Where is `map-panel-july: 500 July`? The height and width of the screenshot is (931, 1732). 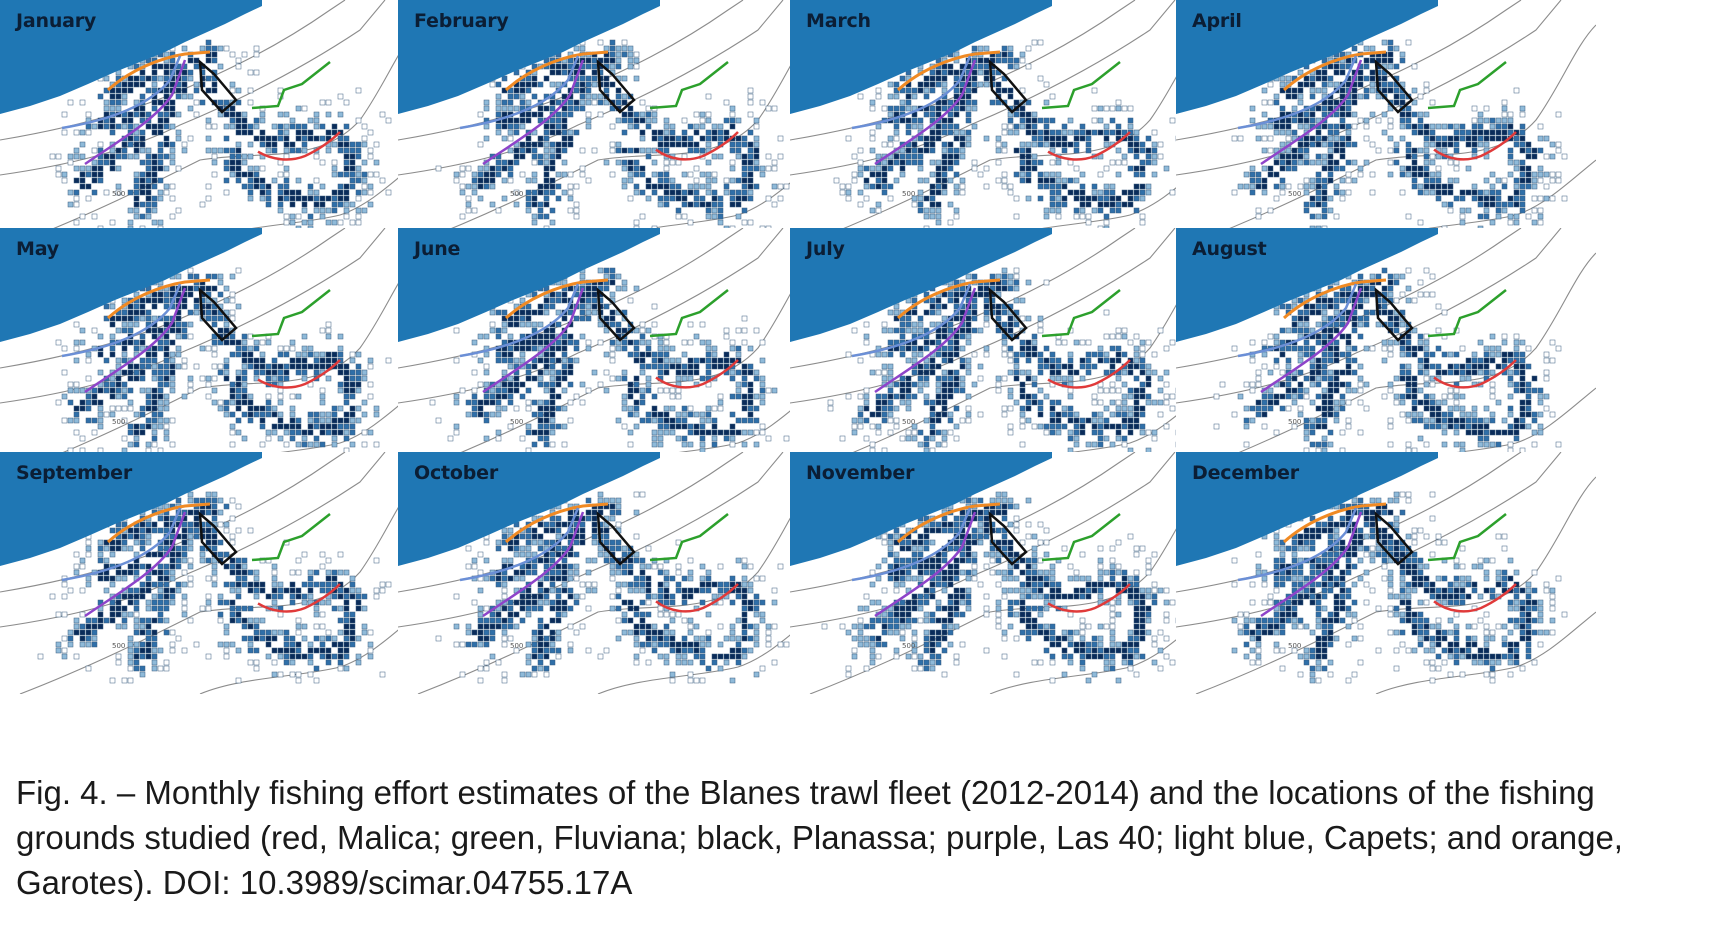 map-panel-july: 500 July is located at coordinates (1000, 349).